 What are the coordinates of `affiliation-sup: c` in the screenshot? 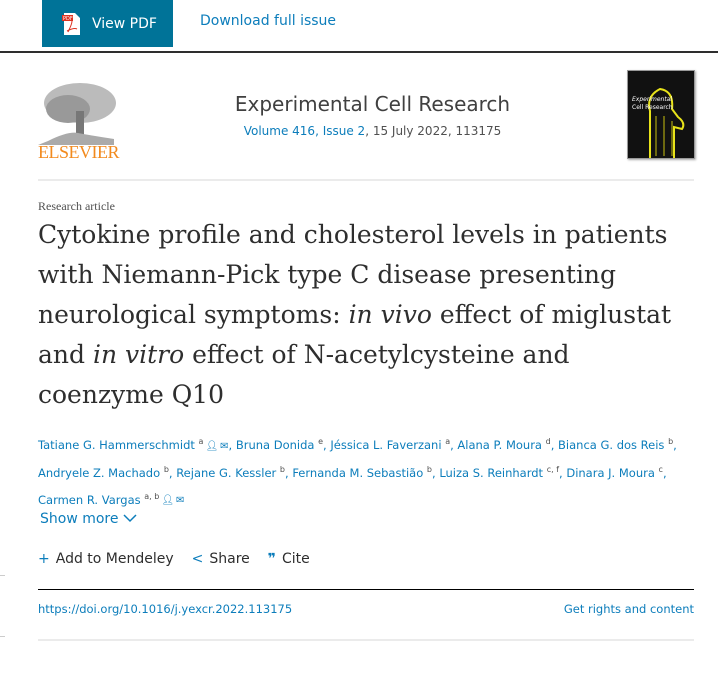 It's located at (660, 469).